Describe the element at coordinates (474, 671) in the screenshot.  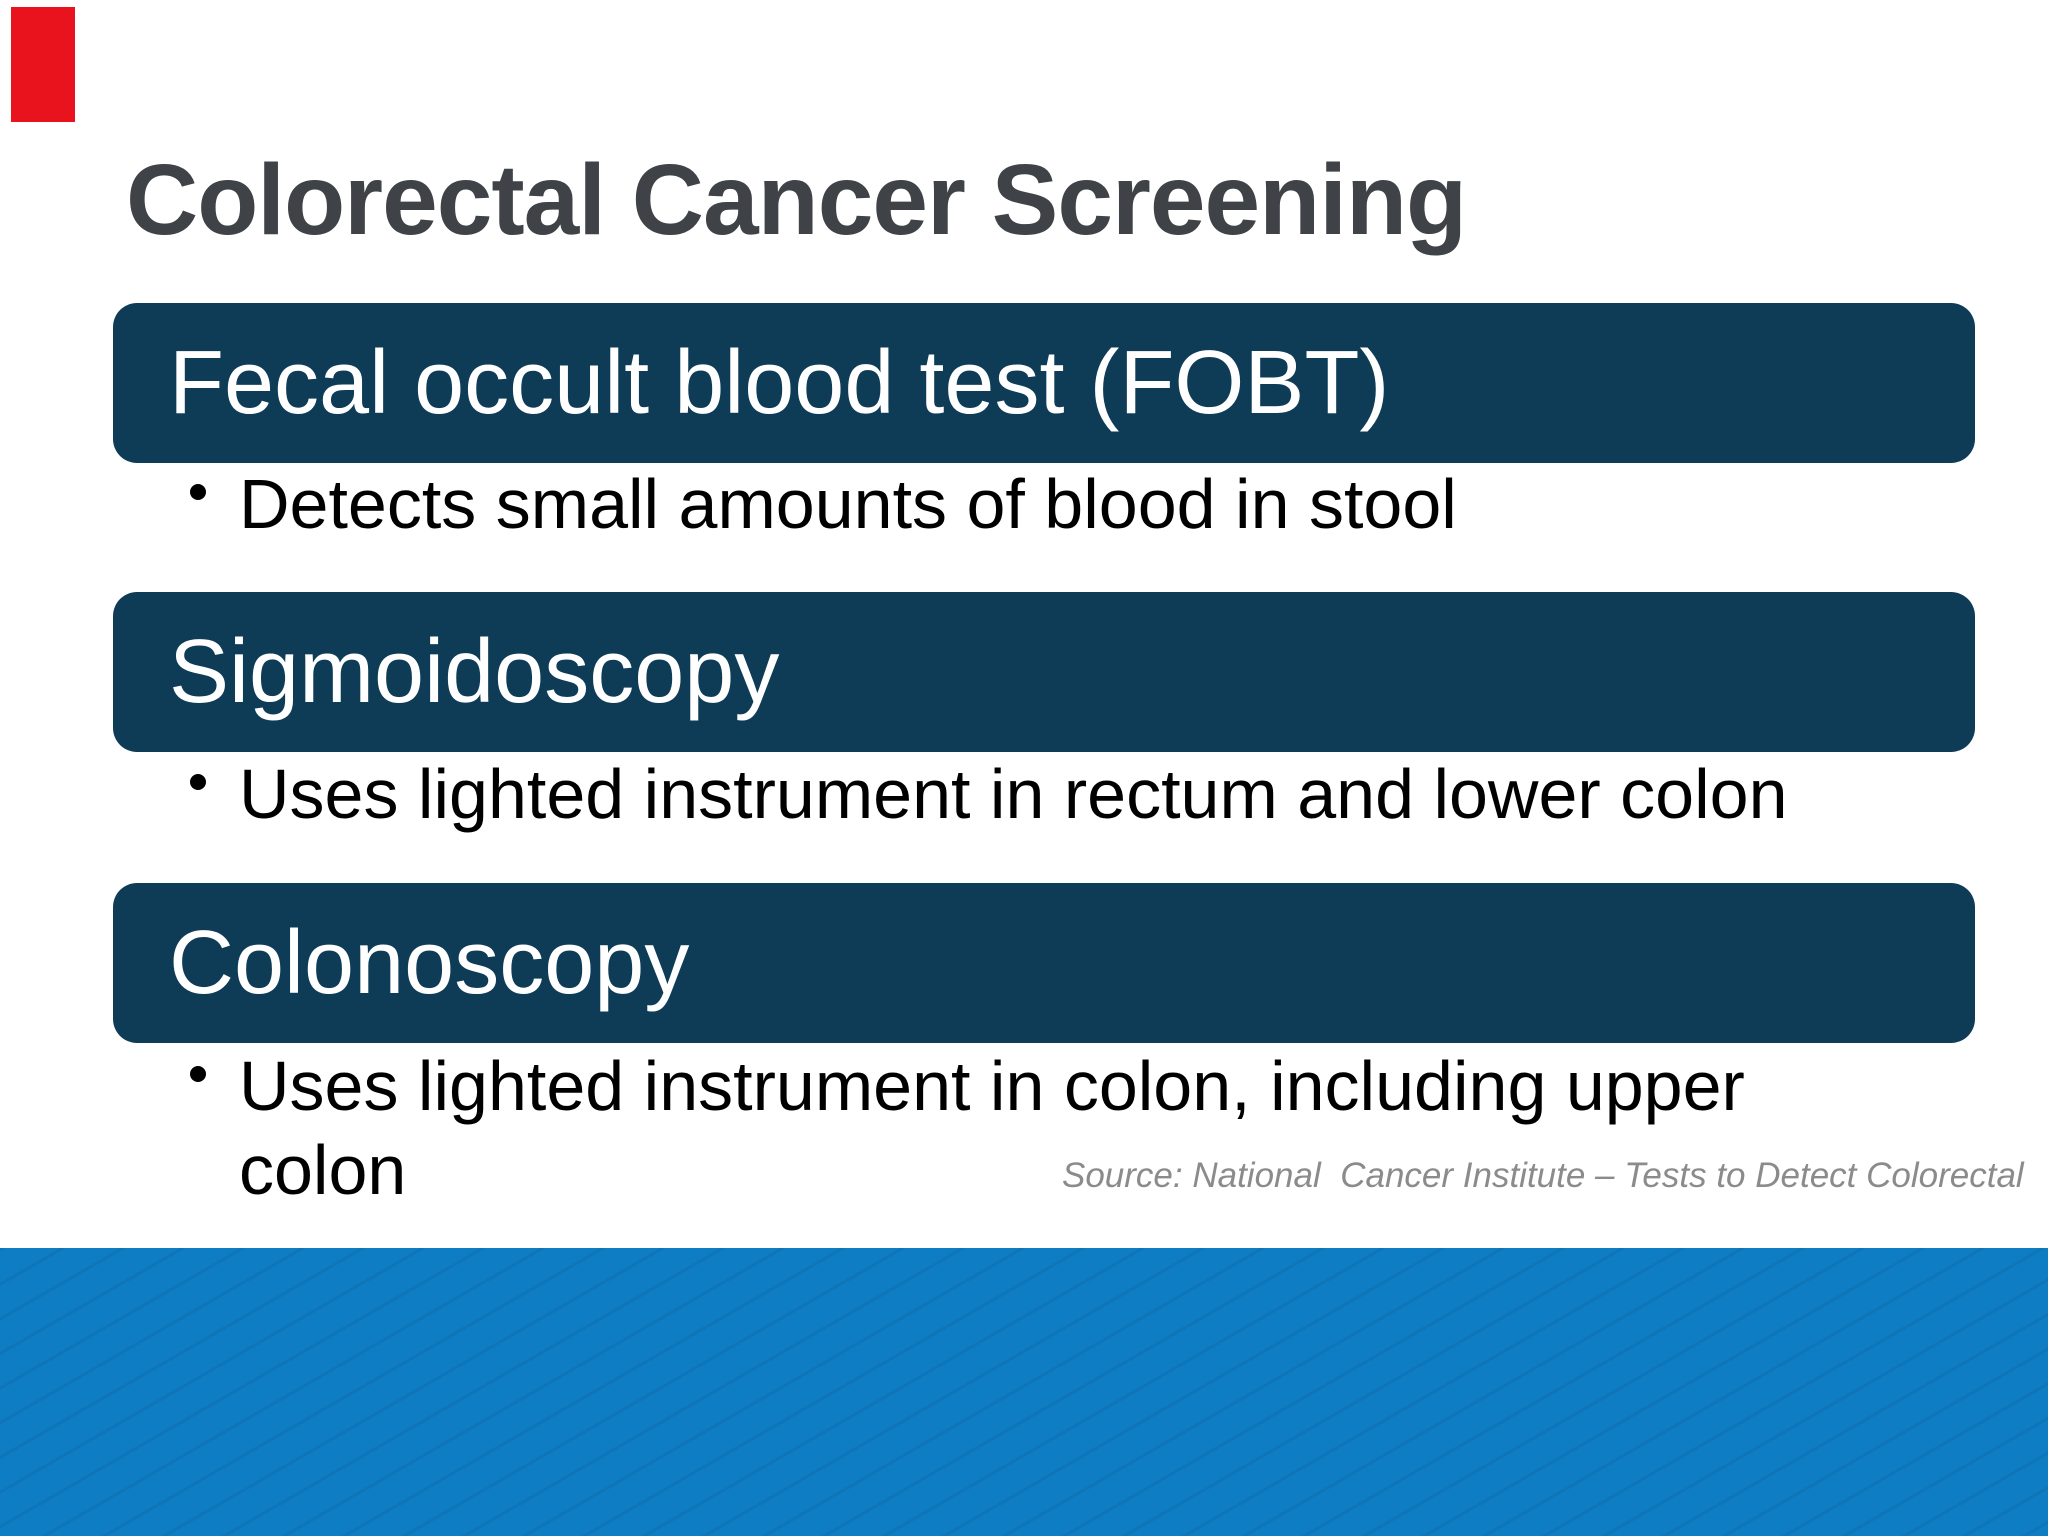
I see `section-header-label: Sigmoidoscopy` at that location.